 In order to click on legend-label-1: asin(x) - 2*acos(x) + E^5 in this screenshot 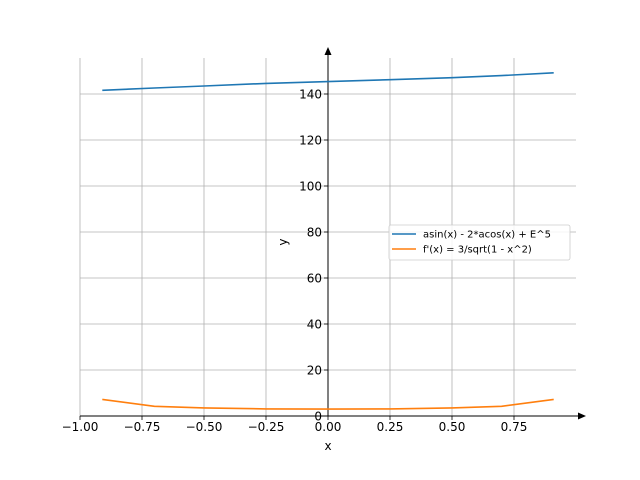, I will do `click(487, 235)`.